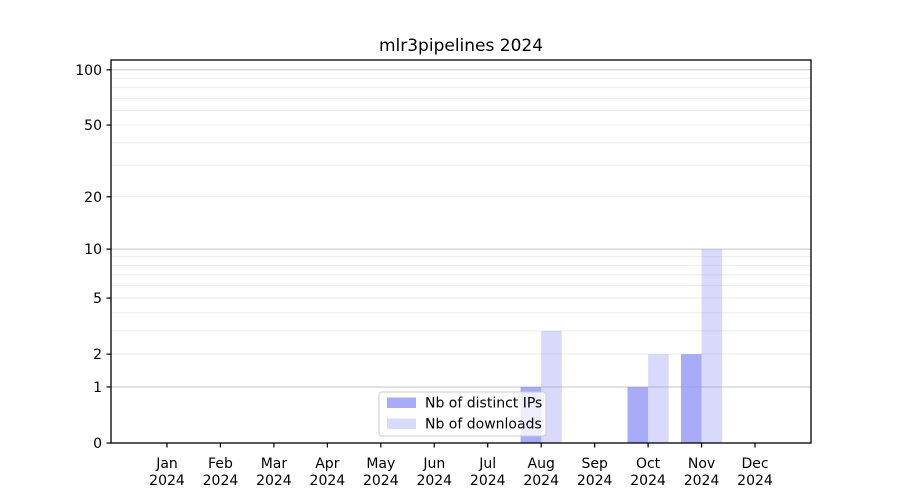  I want to click on x-tick-label-month: Apr, so click(327, 464).